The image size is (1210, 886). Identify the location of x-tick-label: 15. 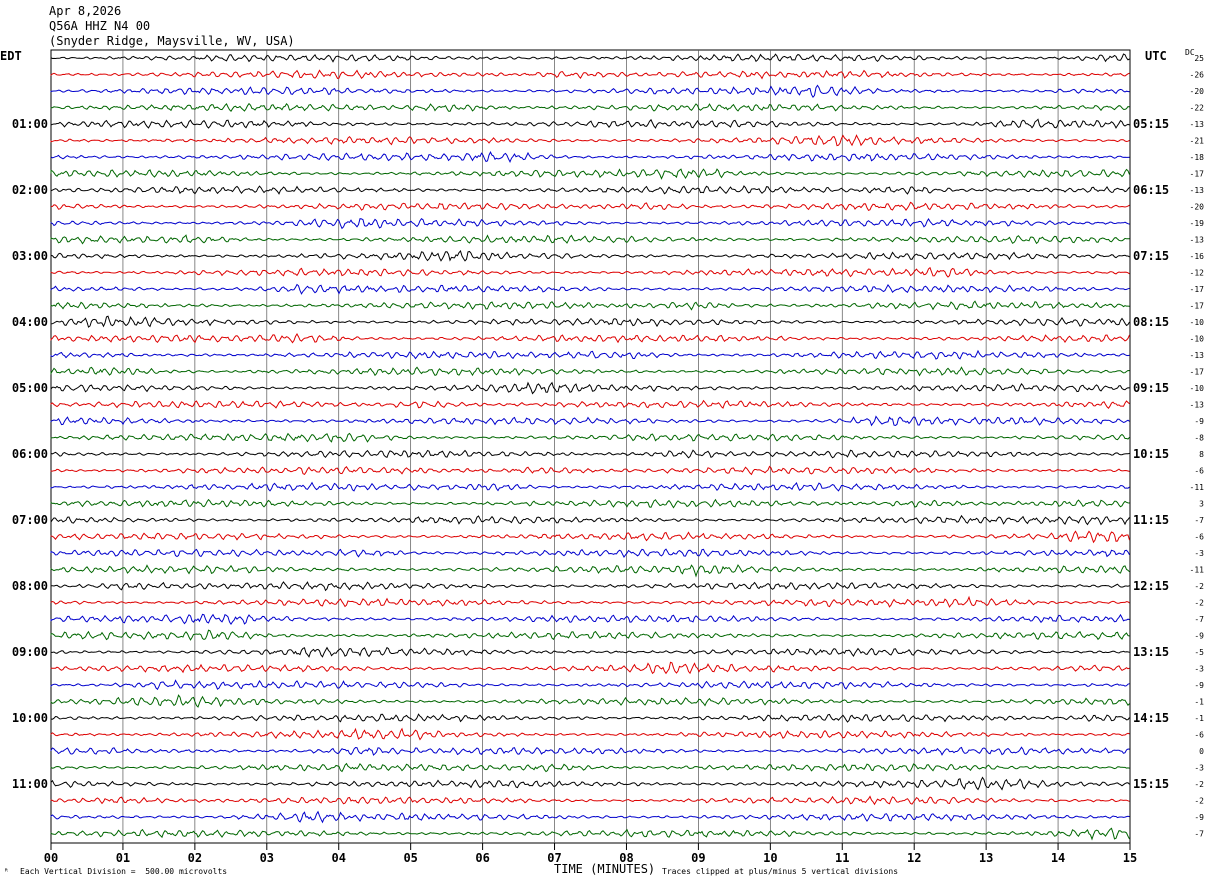
(1130, 858).